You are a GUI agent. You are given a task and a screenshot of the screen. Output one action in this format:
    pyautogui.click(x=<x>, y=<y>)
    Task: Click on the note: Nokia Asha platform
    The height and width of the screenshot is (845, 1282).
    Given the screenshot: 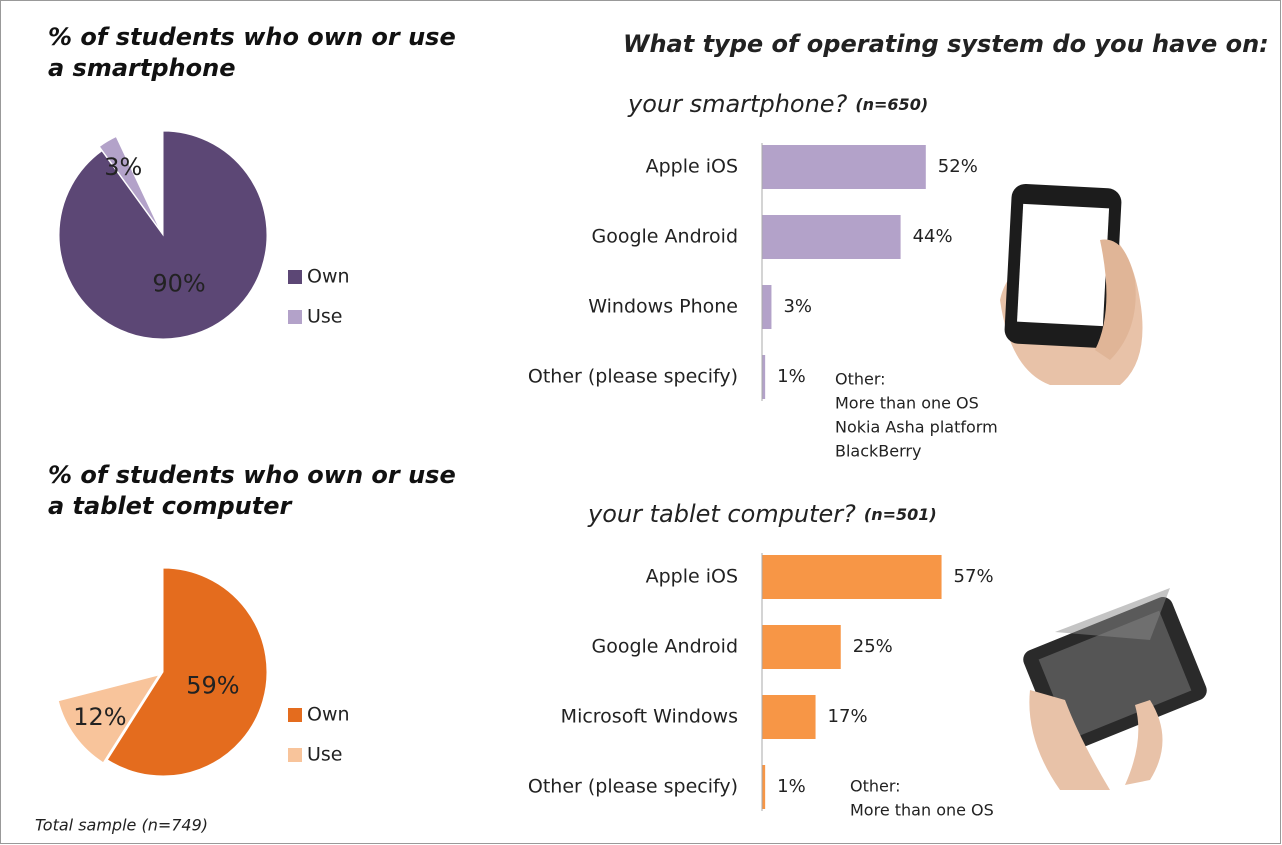 What is the action you would take?
    pyautogui.click(x=916, y=427)
    